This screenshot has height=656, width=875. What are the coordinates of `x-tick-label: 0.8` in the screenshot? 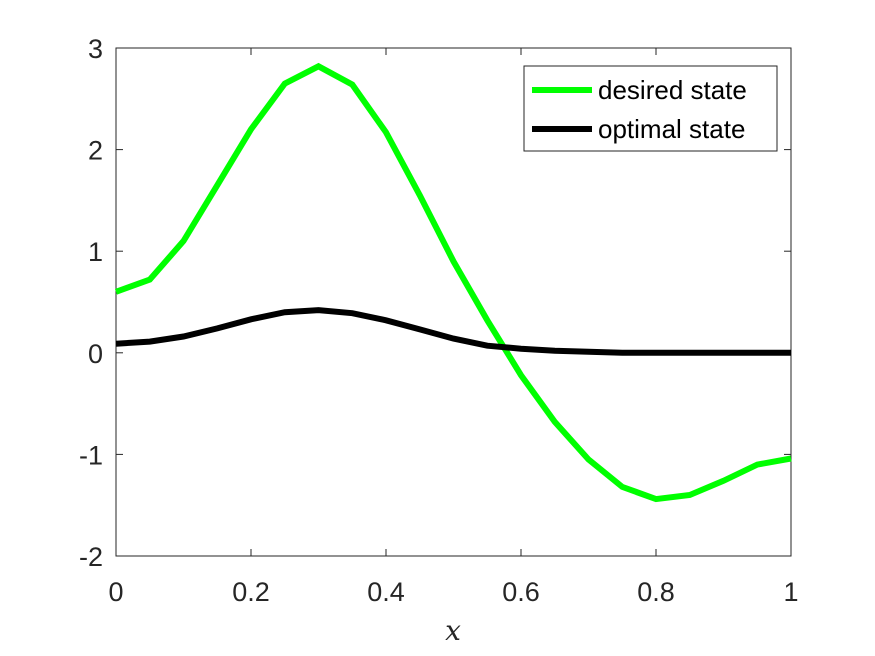 It's located at (656, 592).